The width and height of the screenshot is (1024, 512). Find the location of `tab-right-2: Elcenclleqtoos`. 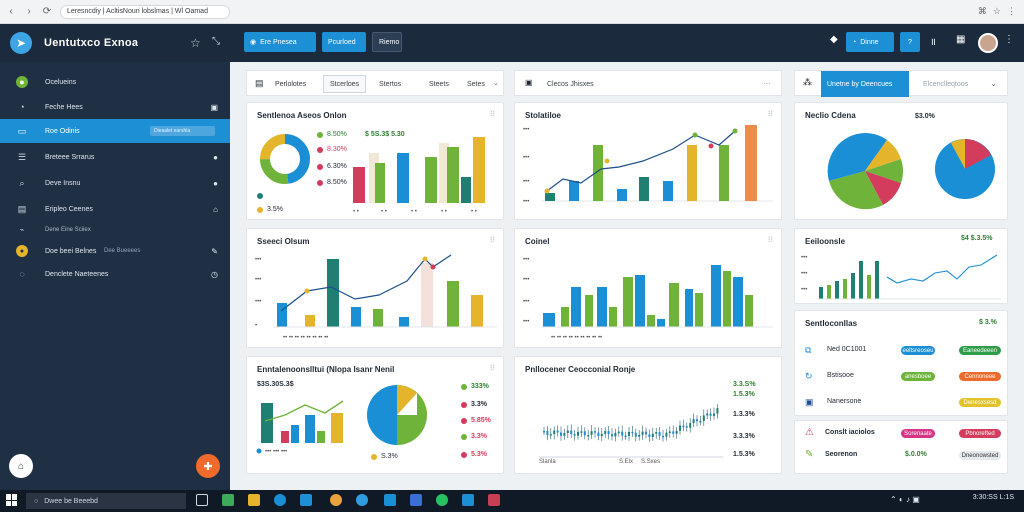

tab-right-2: Elcenclleqtoos is located at coordinates (946, 84).